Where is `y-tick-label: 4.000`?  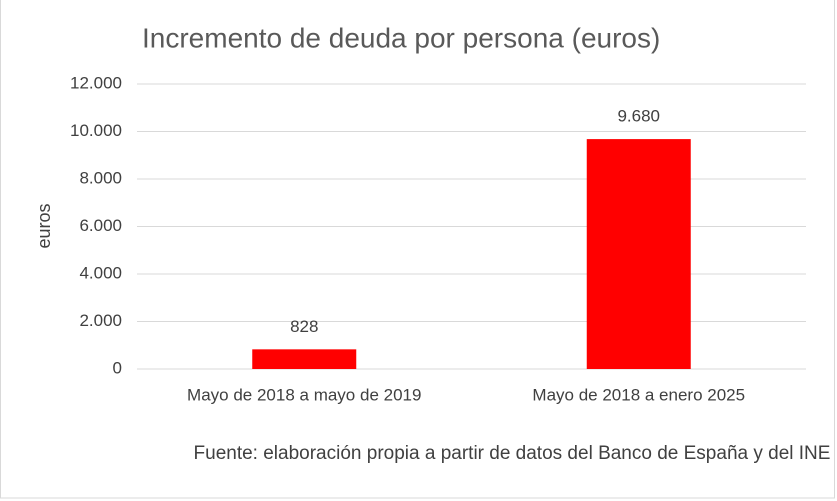
y-tick-label: 4.000 is located at coordinates (100, 272).